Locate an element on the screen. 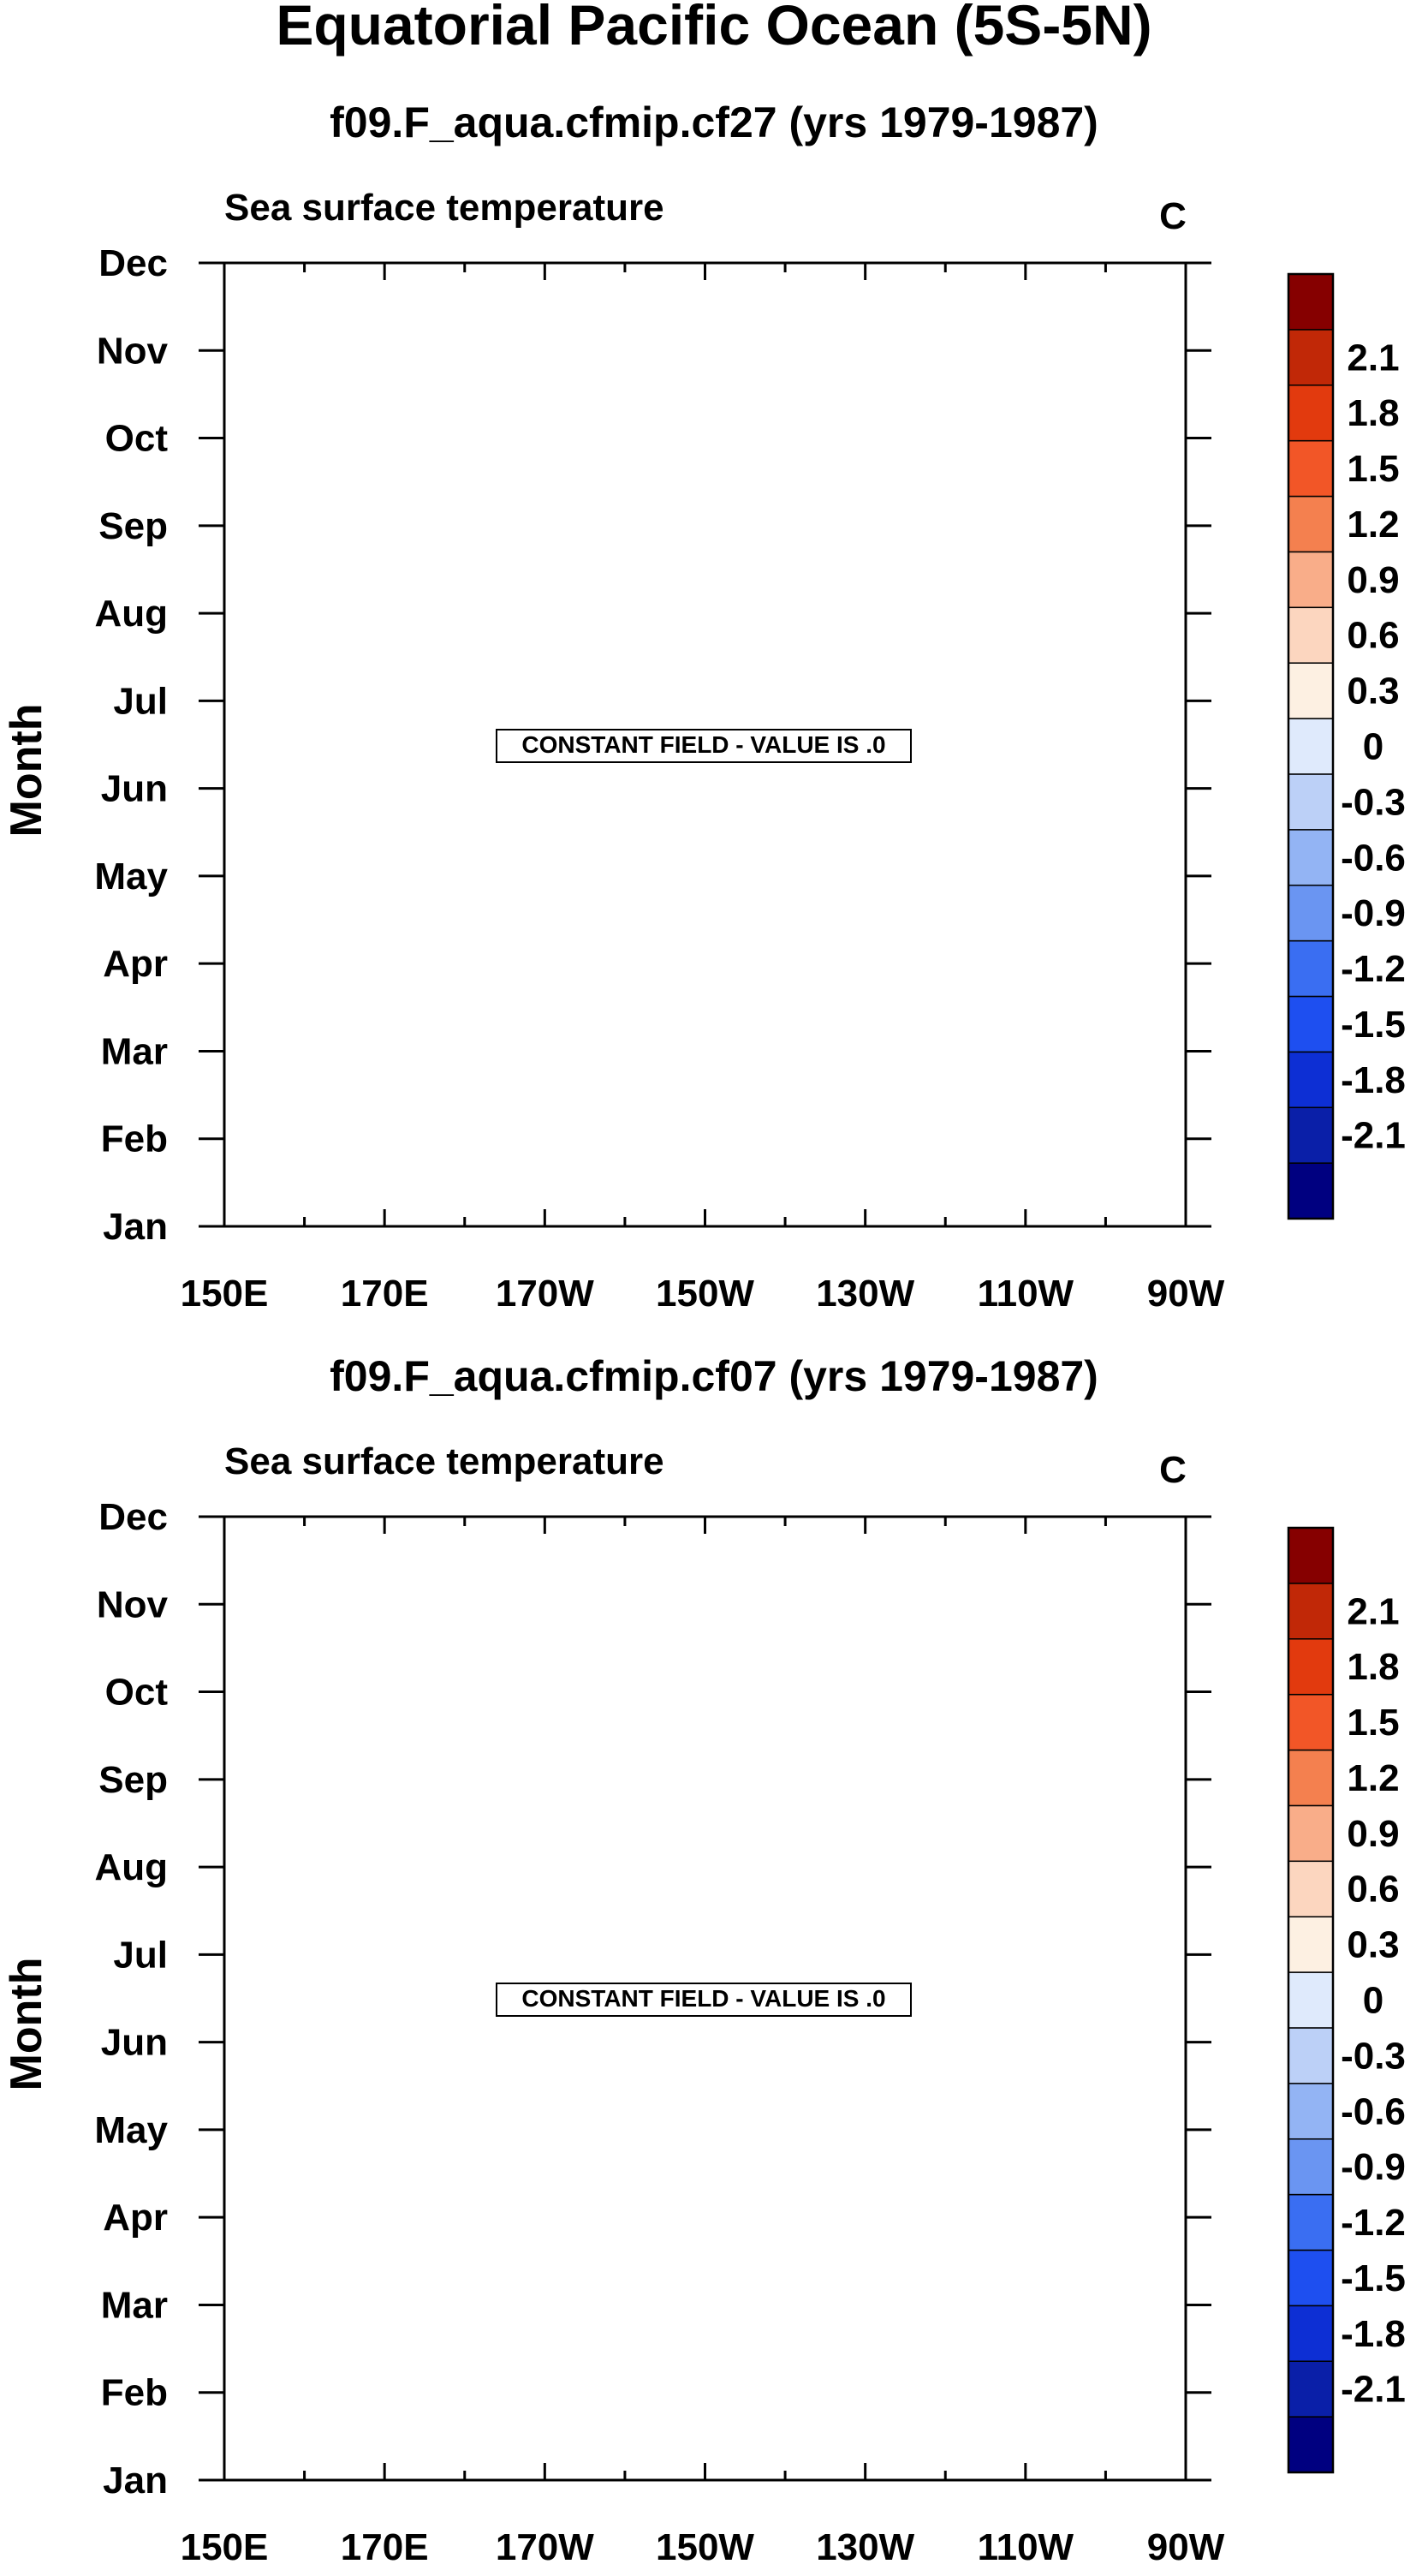 This screenshot has width=1428, height=2576. y-tick-label: Jul is located at coordinates (141, 701).